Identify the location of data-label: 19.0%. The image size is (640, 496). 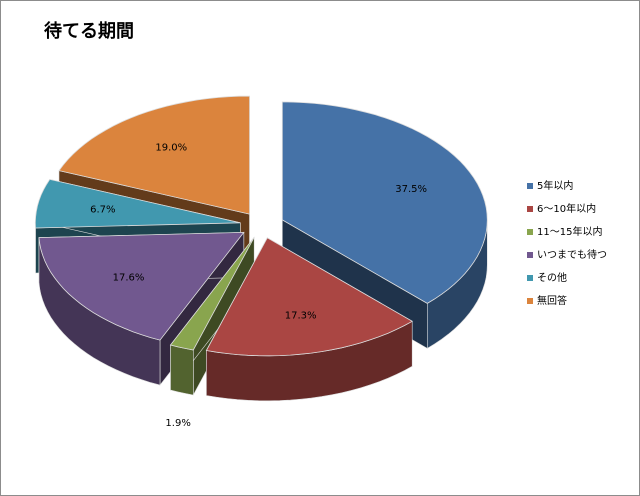
(171, 148).